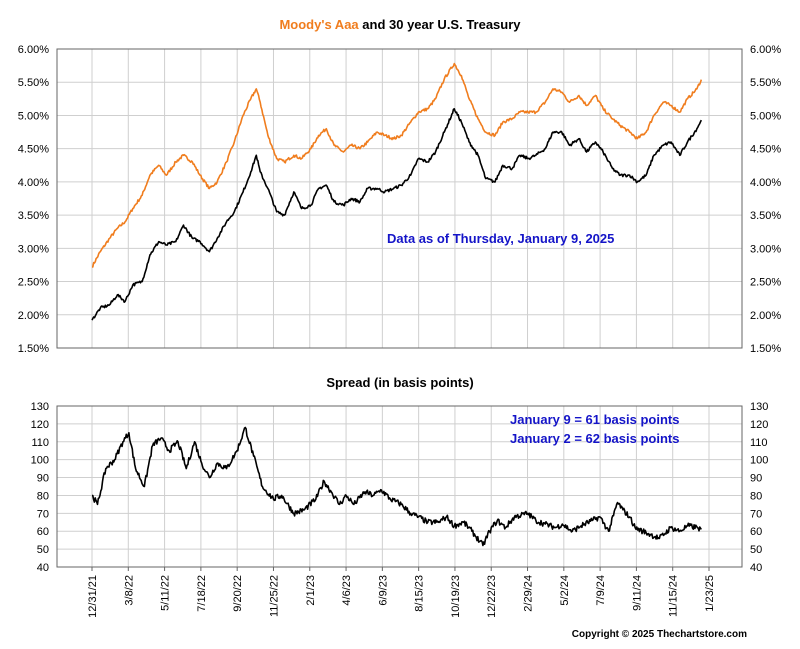 Image resolution: width=800 pixels, height=649 pixels. Describe the element at coordinates (765, 316) in the screenshot. I see `y-tick-label-right: 2.00%` at that location.